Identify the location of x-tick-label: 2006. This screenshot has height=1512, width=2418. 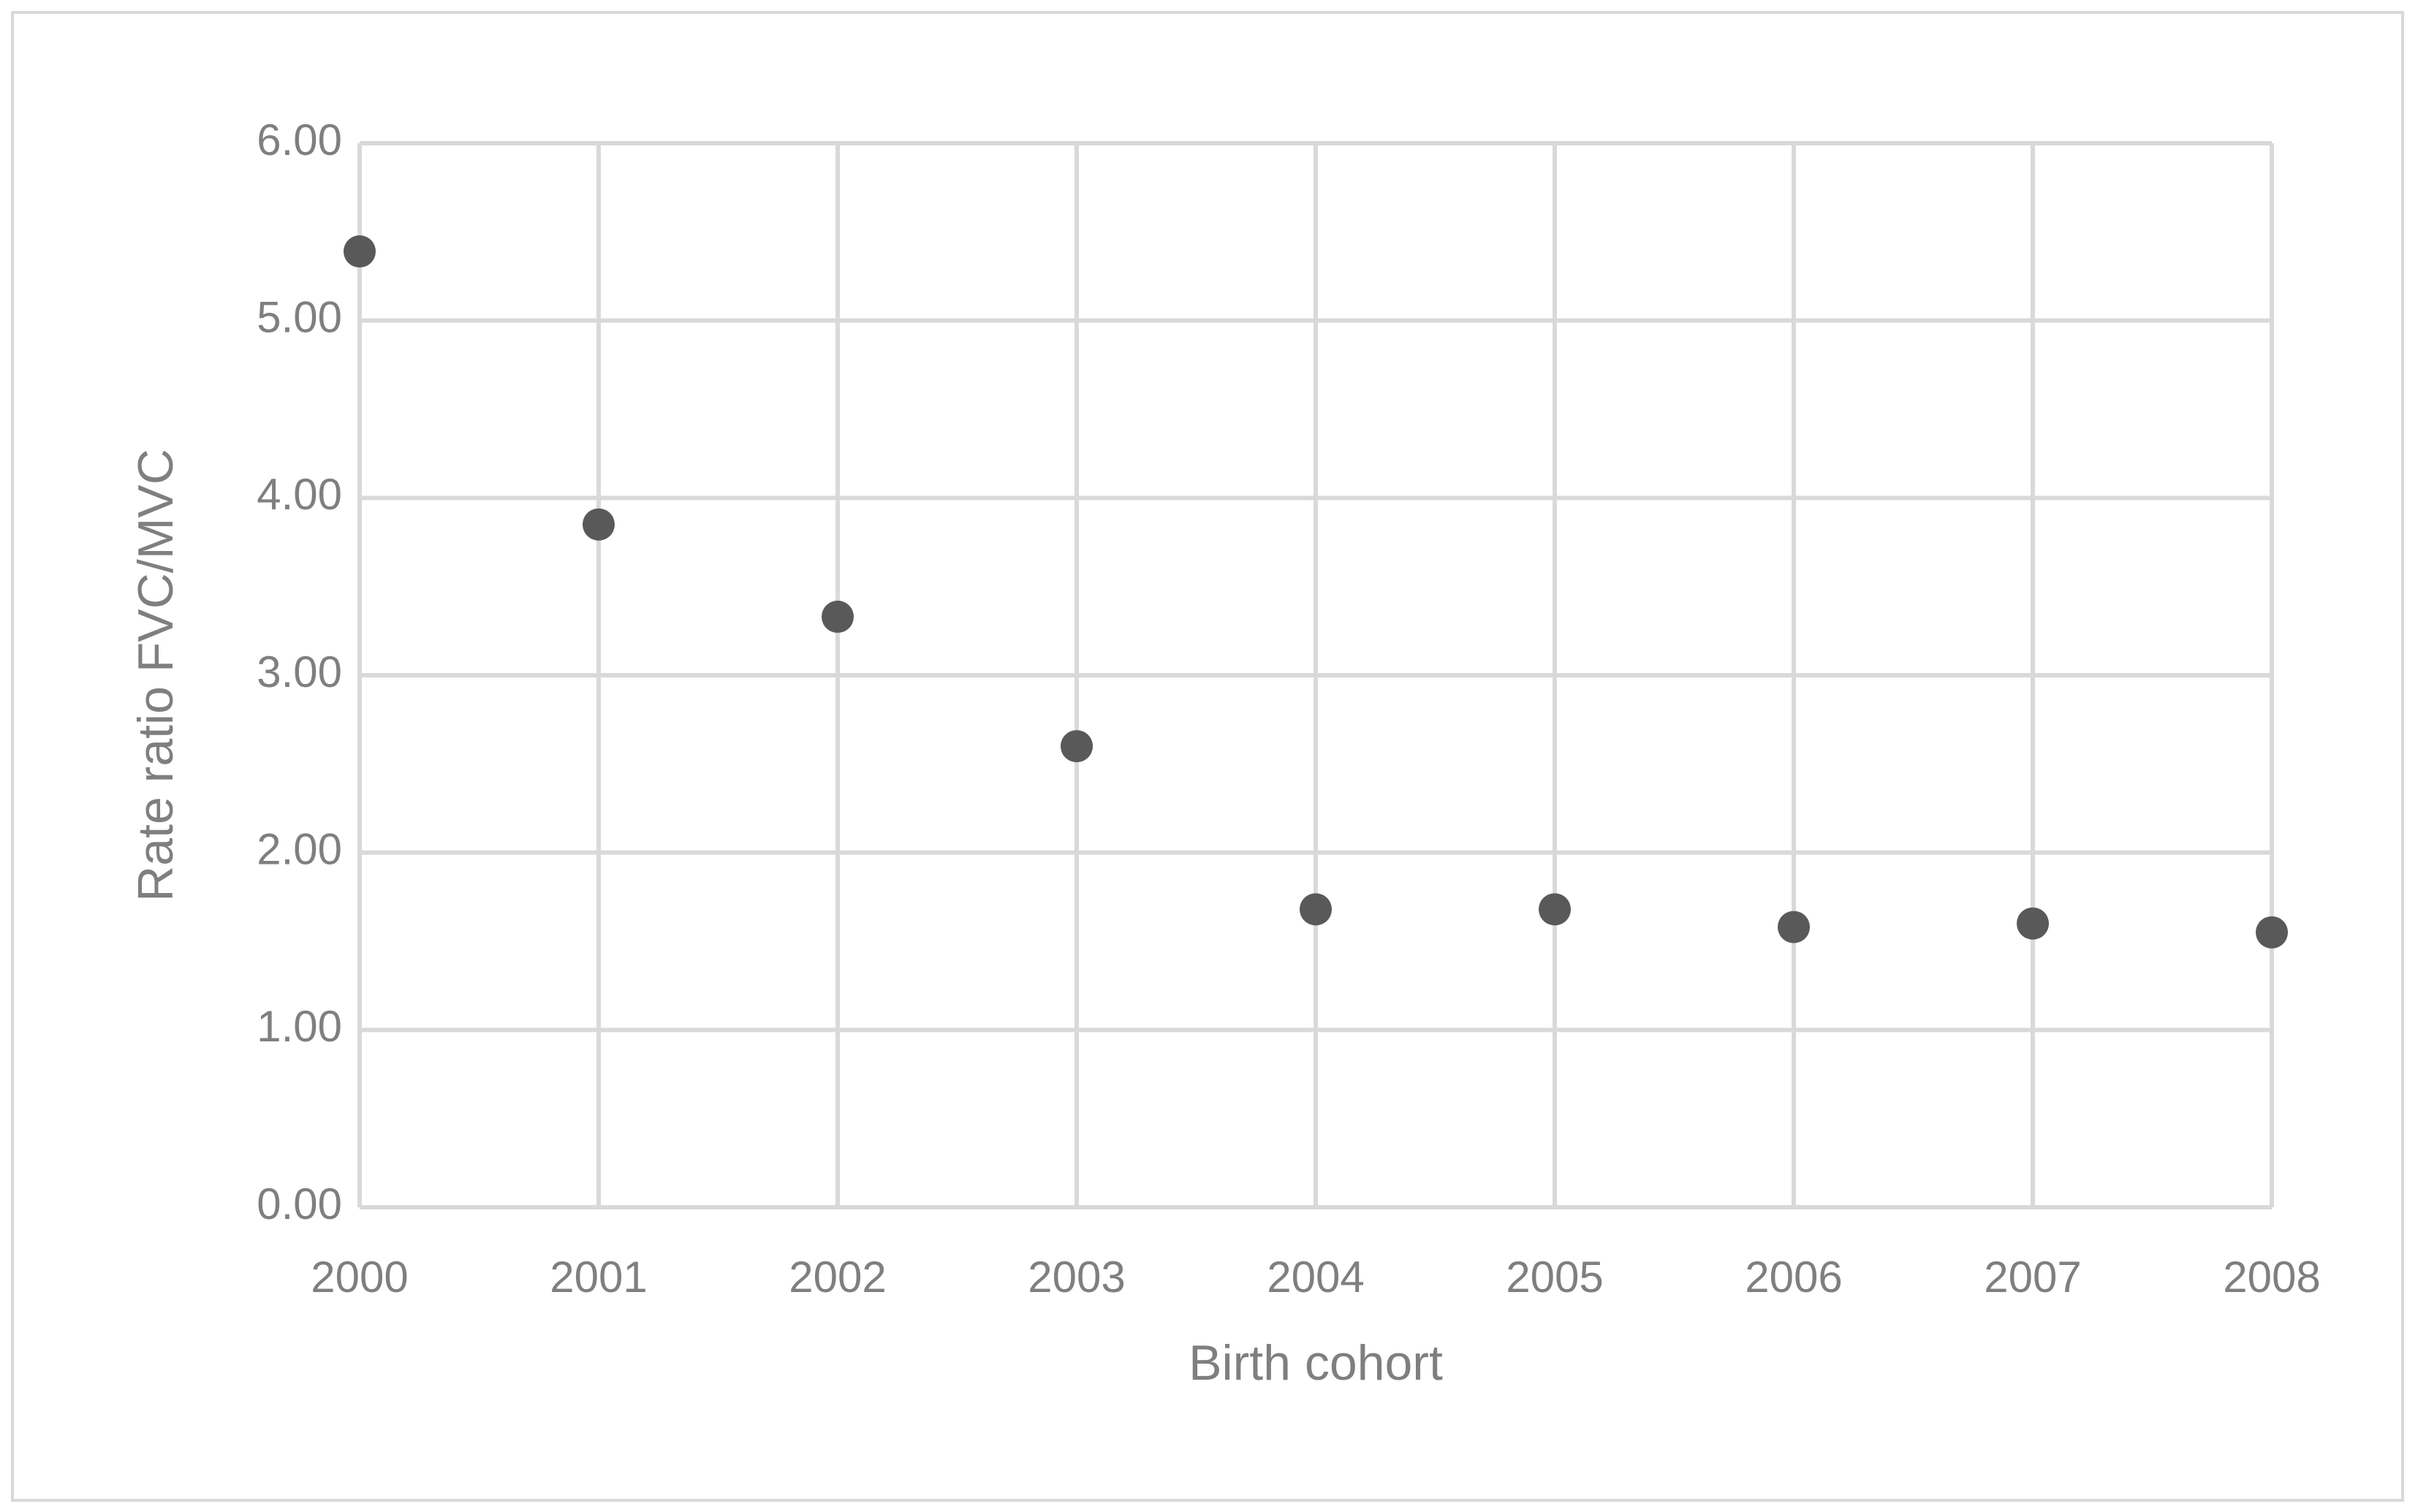
(1793, 1277).